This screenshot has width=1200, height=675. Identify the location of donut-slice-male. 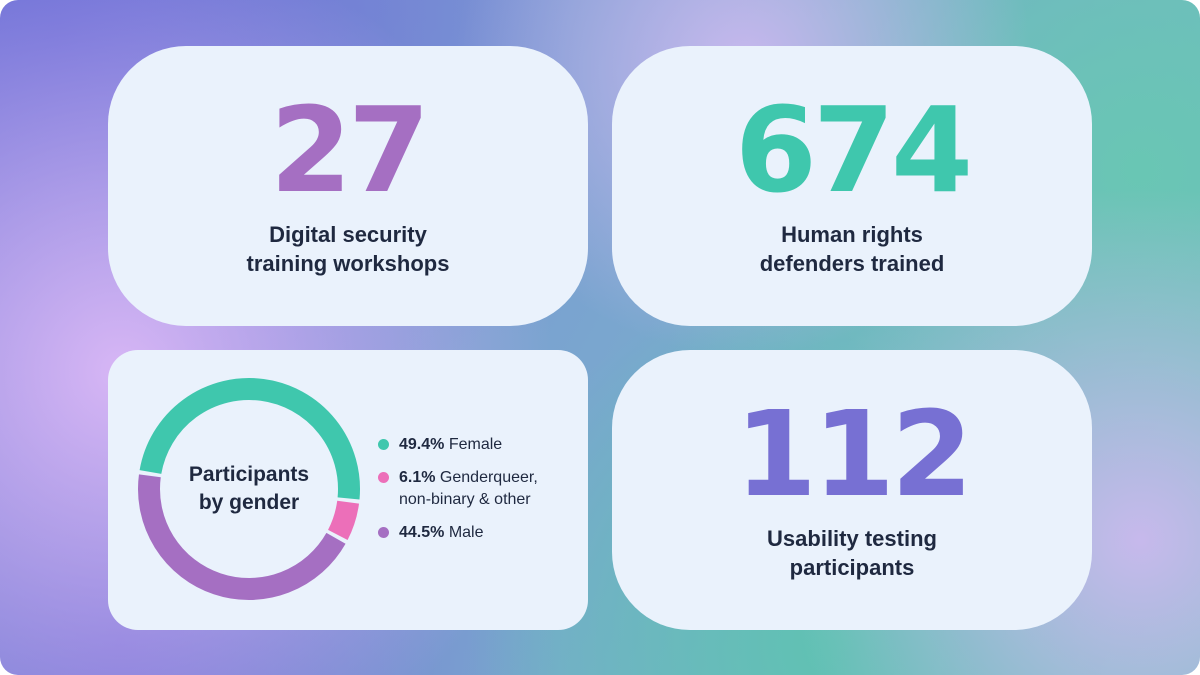
(242, 537).